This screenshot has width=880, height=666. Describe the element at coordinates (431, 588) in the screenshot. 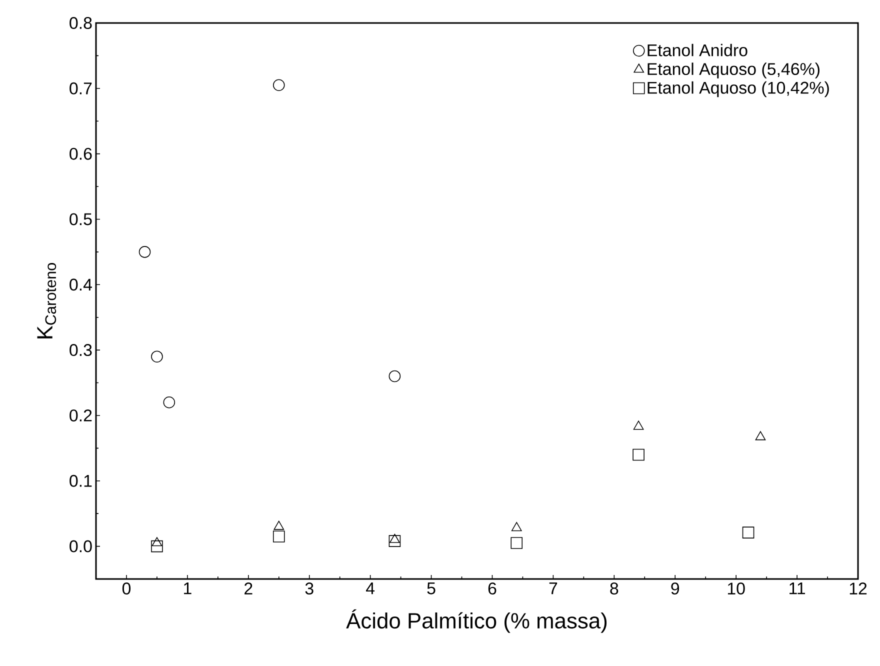

I see `x-tick-label: 5` at that location.